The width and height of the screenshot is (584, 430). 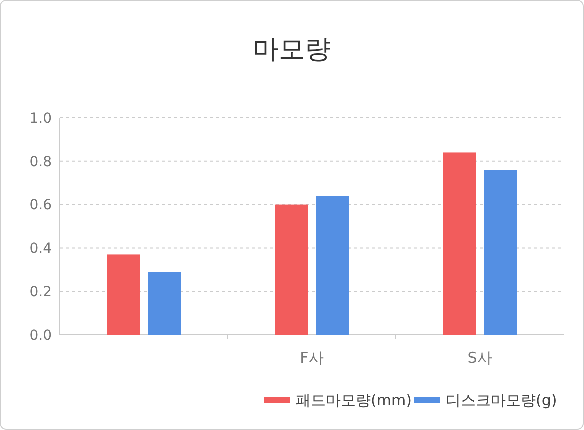 I want to click on y-tick-label: 0.2, so click(x=41, y=292).